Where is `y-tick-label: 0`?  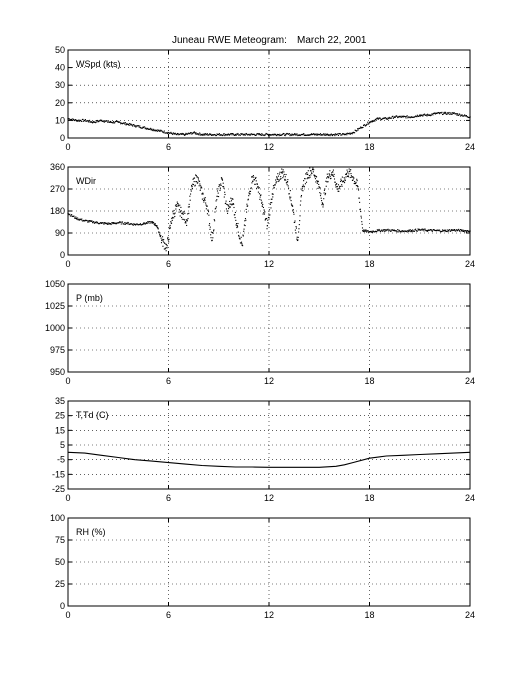
y-tick-label: 0 is located at coordinates (62, 606).